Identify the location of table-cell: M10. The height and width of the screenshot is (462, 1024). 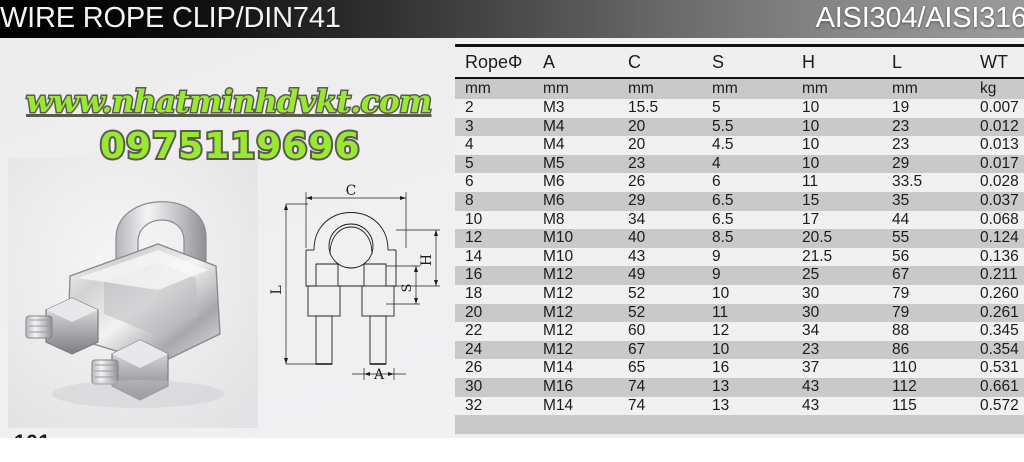
(575, 257).